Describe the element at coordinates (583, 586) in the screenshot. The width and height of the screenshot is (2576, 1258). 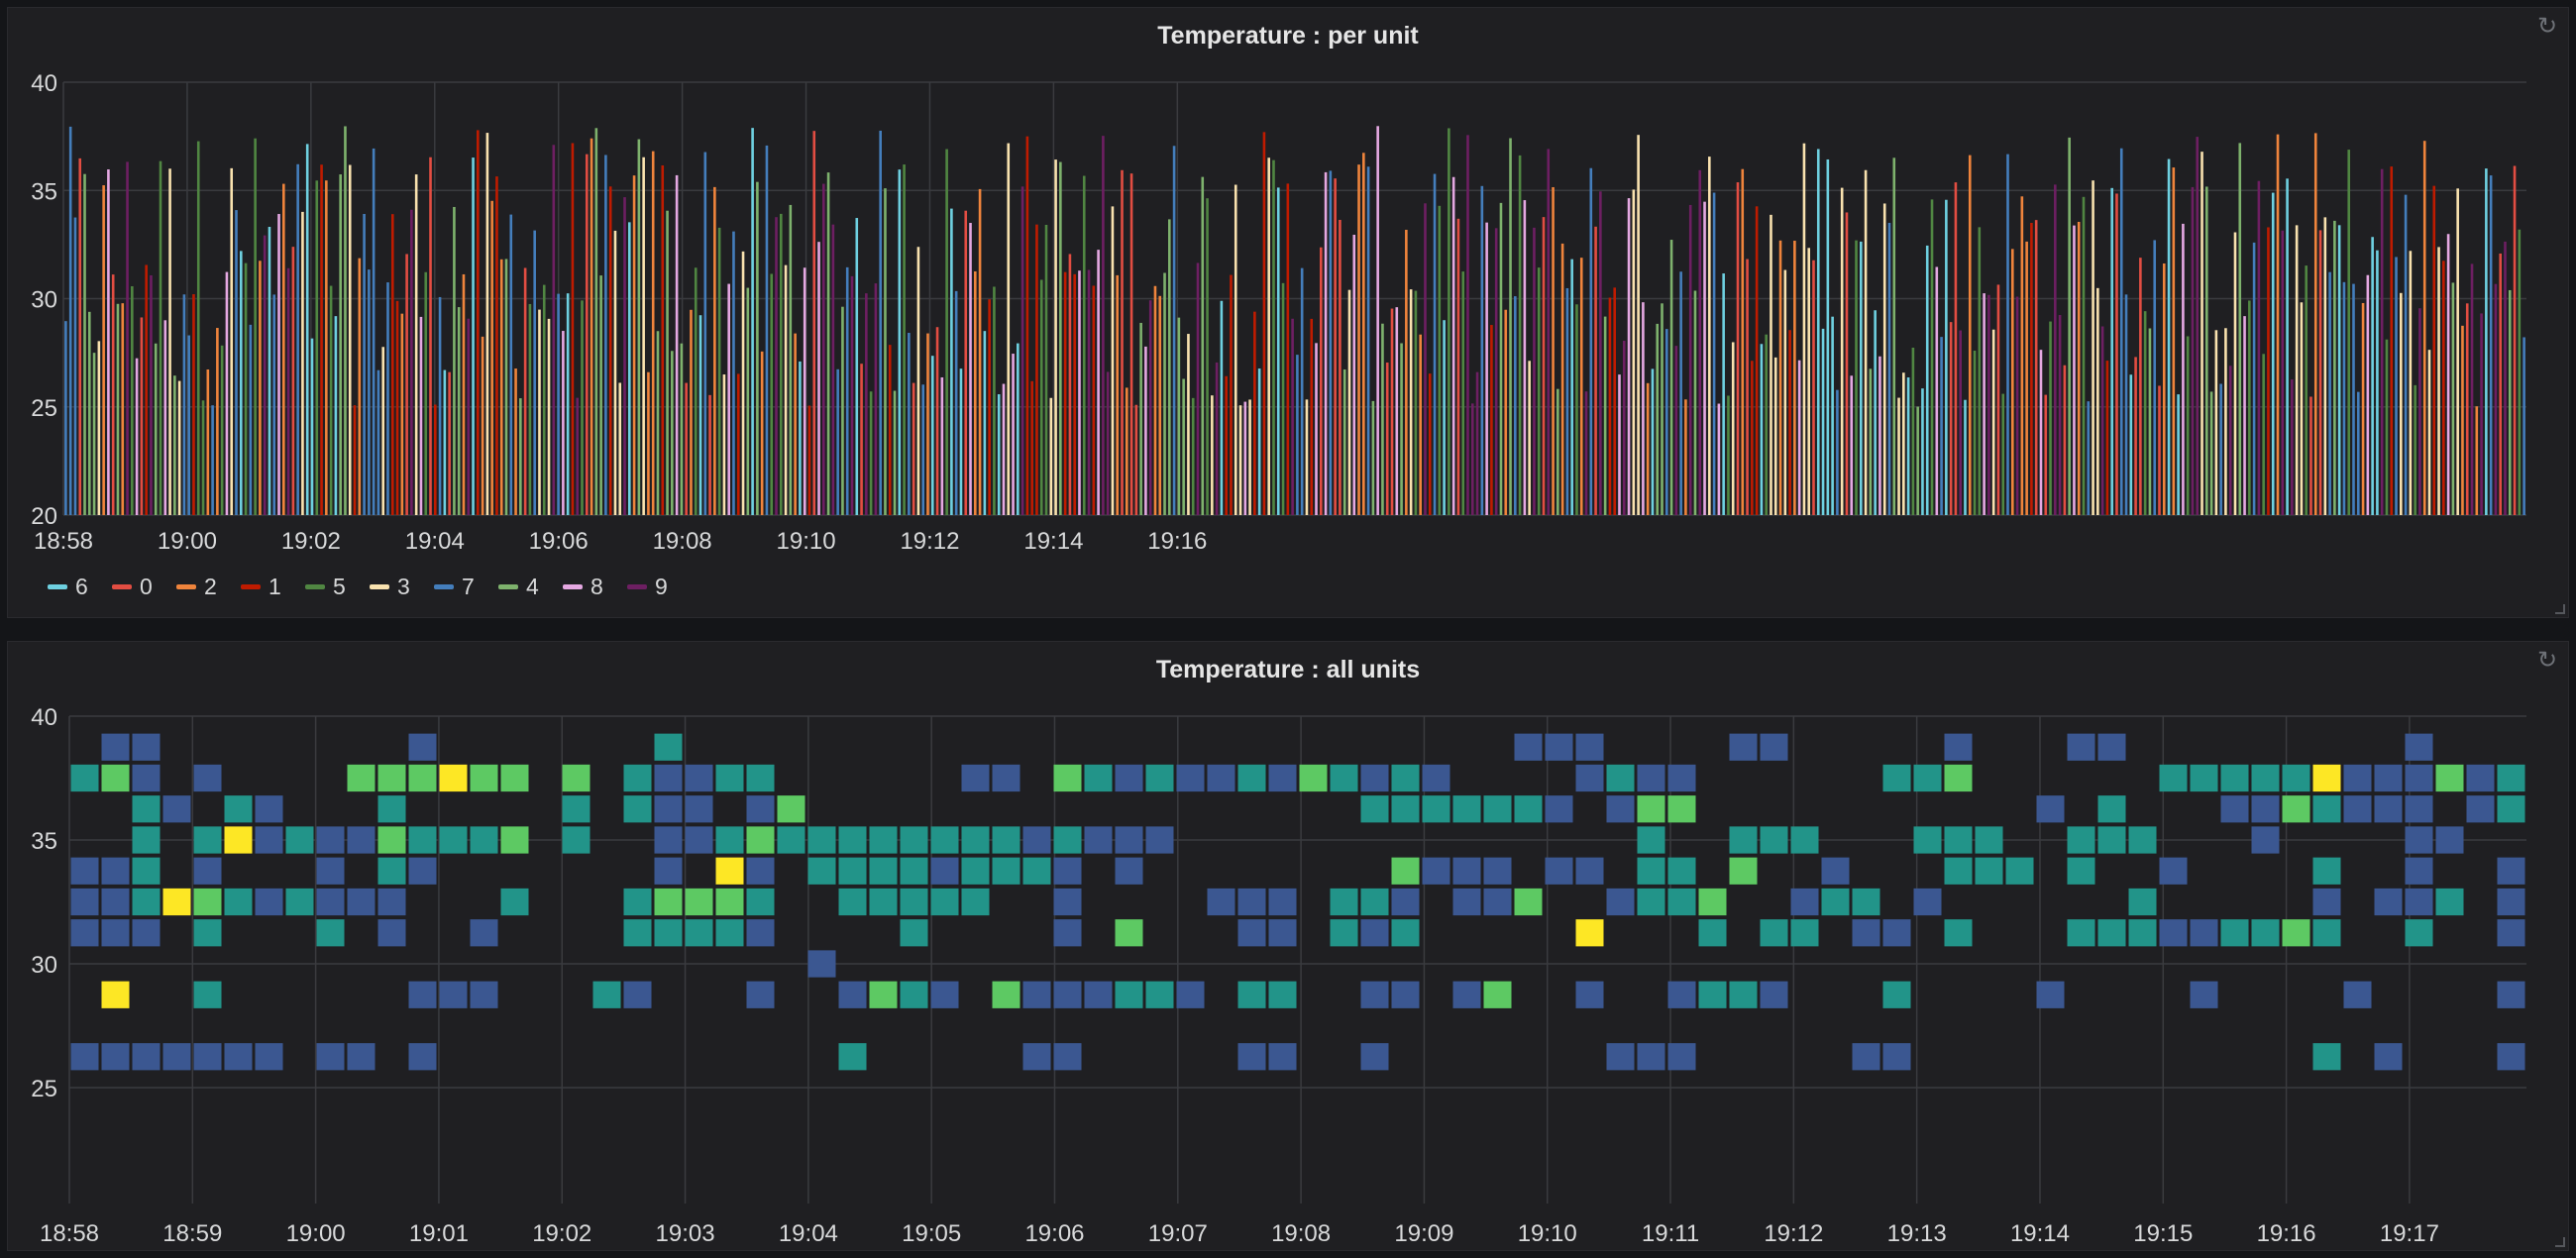
I see `legend-item-8: 8` at that location.